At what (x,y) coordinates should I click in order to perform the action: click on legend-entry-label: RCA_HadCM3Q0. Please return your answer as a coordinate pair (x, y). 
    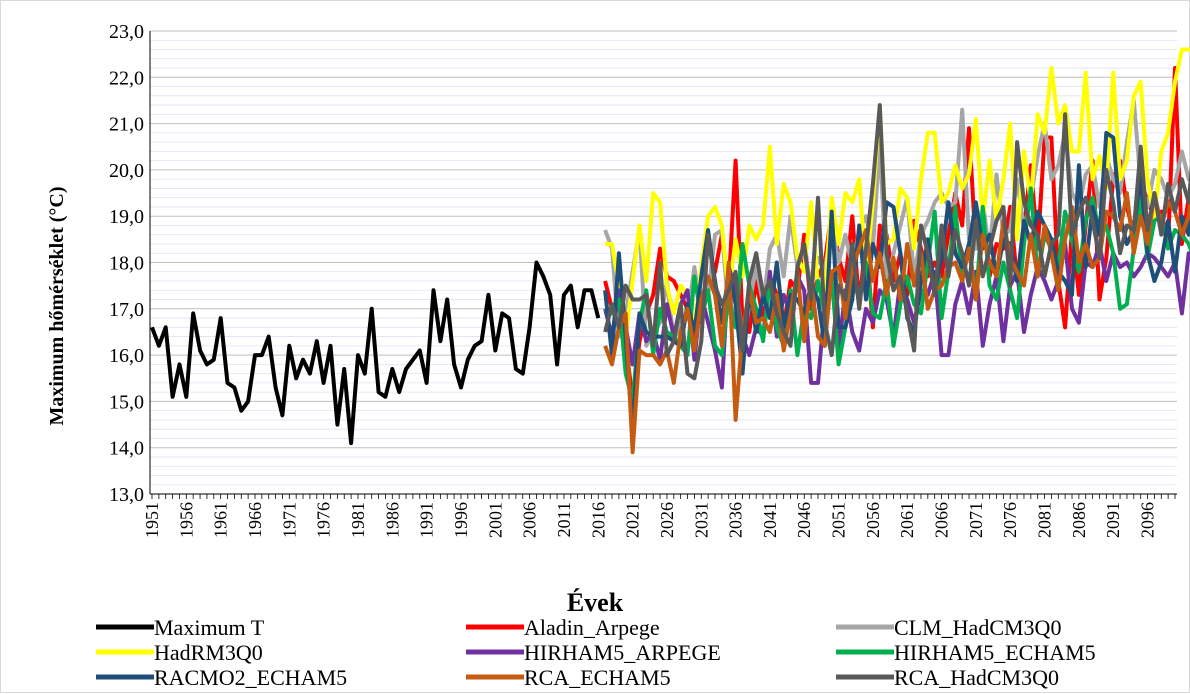
    Looking at the image, I should click on (976, 677).